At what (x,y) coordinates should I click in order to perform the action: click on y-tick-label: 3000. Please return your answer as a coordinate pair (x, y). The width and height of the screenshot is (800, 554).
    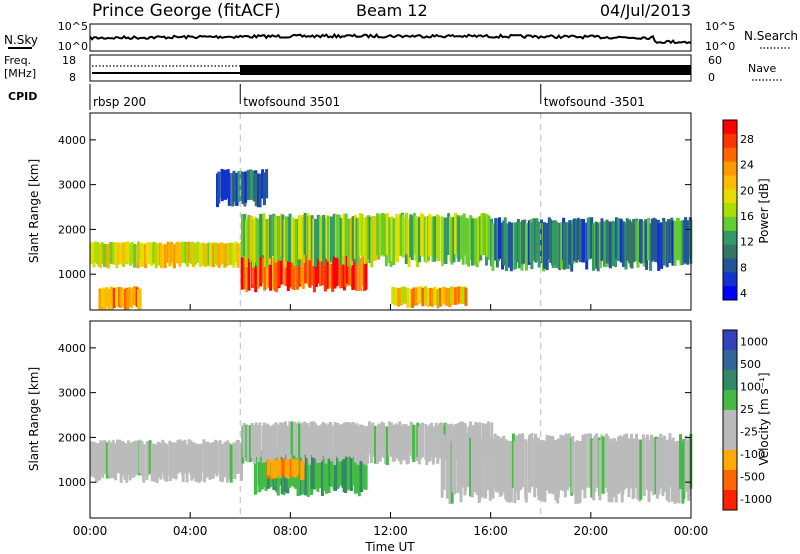
    Looking at the image, I should click on (72, 185).